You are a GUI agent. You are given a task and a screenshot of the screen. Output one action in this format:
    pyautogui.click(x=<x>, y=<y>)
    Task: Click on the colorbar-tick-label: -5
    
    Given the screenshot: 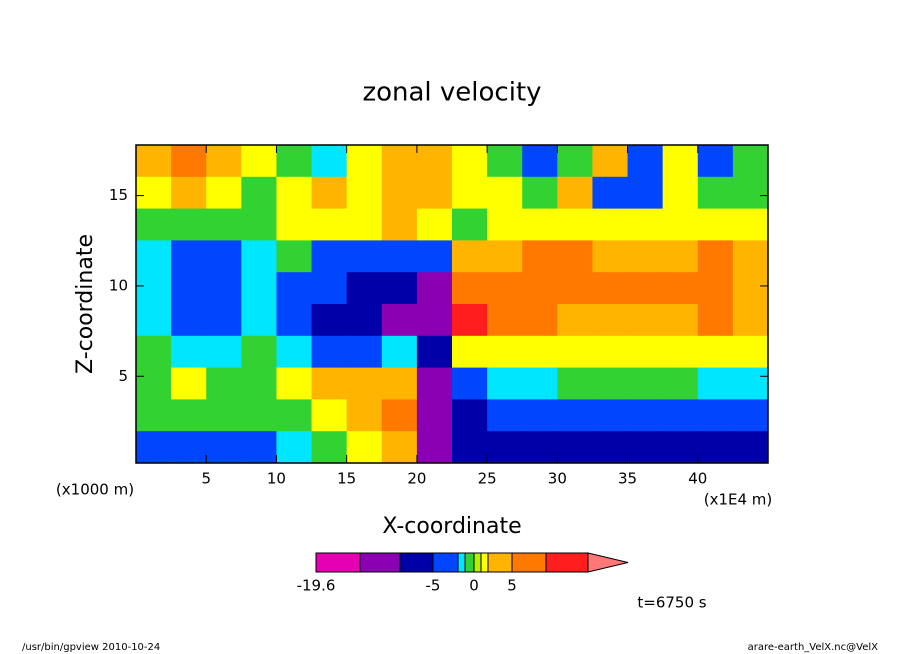 What is the action you would take?
    pyautogui.click(x=433, y=586)
    